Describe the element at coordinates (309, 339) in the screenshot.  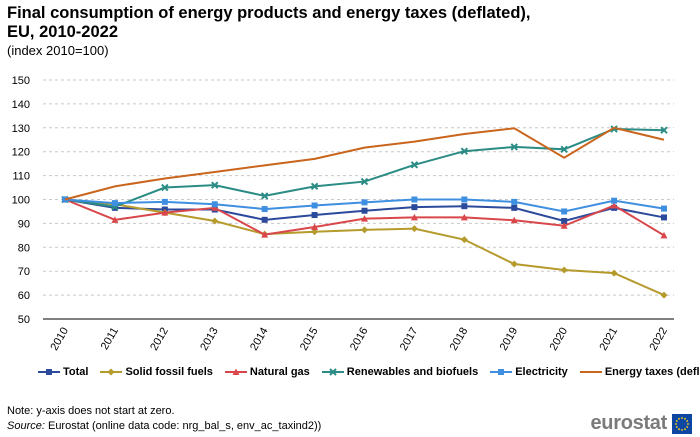
I see `x-tick-label: 2015` at that location.